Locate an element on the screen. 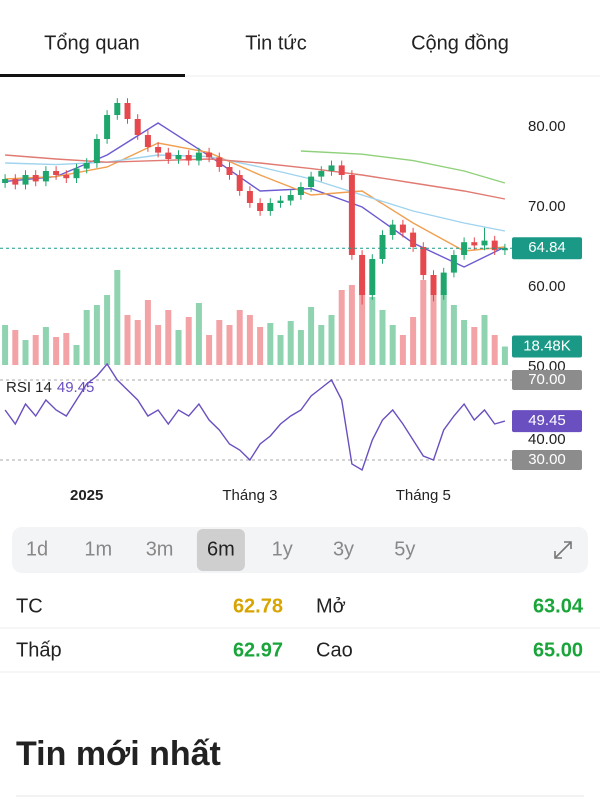 Image resolution: width=600 pixels, height=800 pixels. rsi-legend: RSI 14 49.45 is located at coordinates (50, 387).